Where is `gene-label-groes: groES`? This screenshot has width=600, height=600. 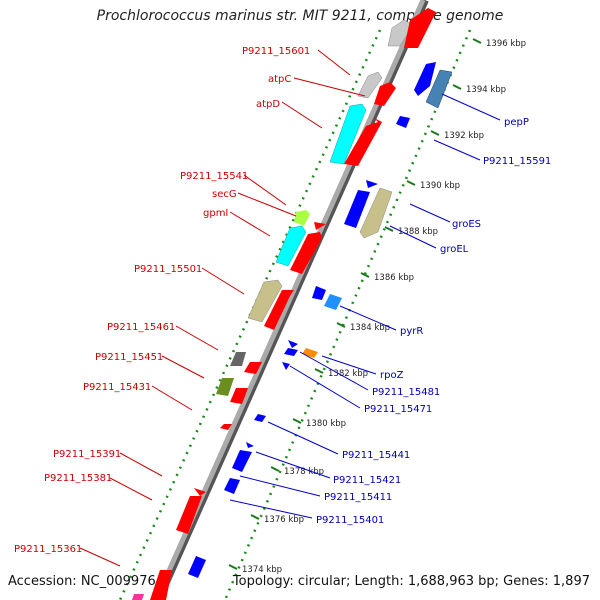 gene-label-groes: groES is located at coordinates (466, 224).